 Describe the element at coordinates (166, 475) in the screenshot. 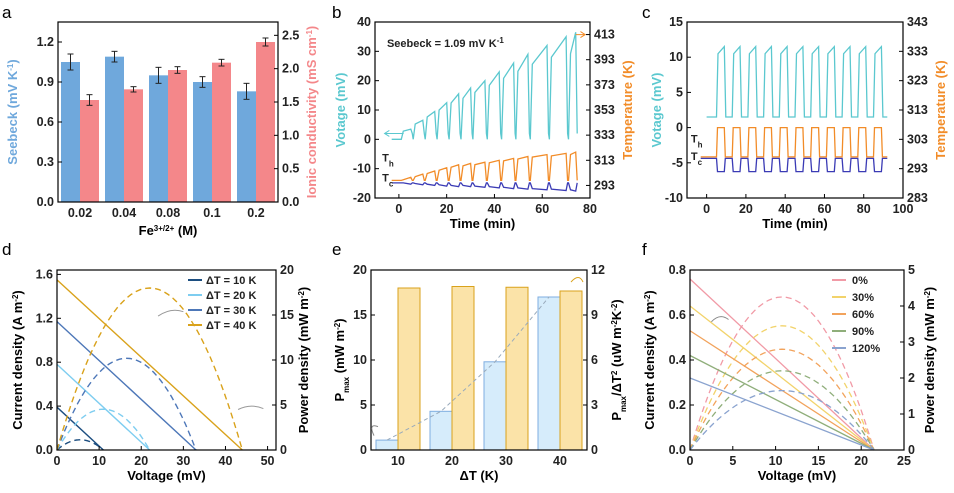

I see `x-axis-label-d: Voltage (mV)` at that location.